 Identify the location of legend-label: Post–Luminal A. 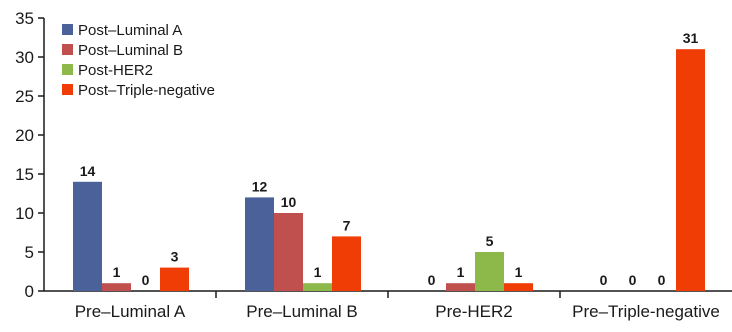
(130, 30).